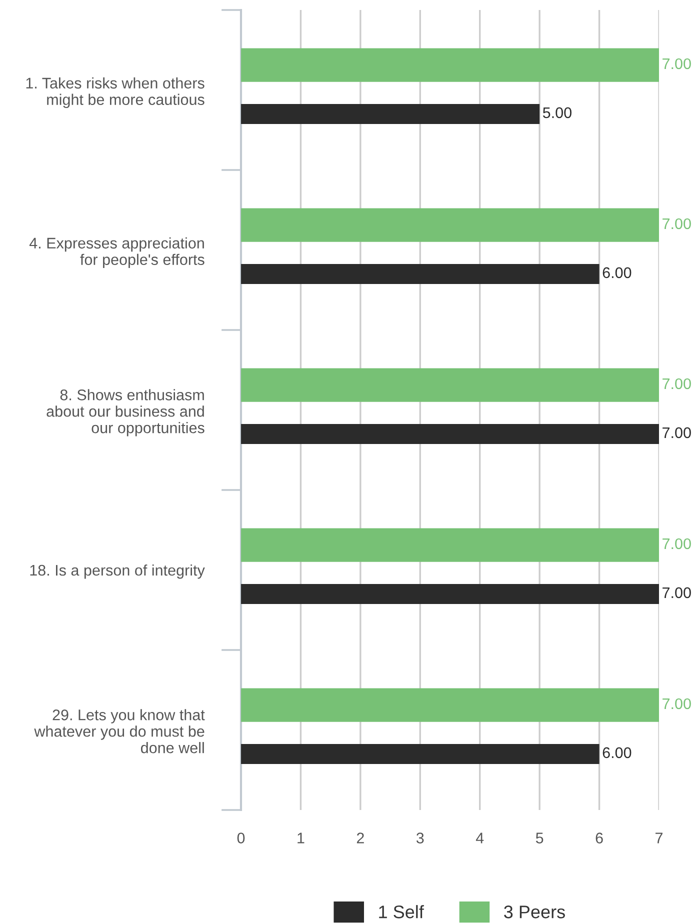 This screenshot has height=924, width=699. Describe the element at coordinates (116, 252) in the screenshot. I see `y-tick-label: 4. Expresses appreciation for people's efforts` at that location.